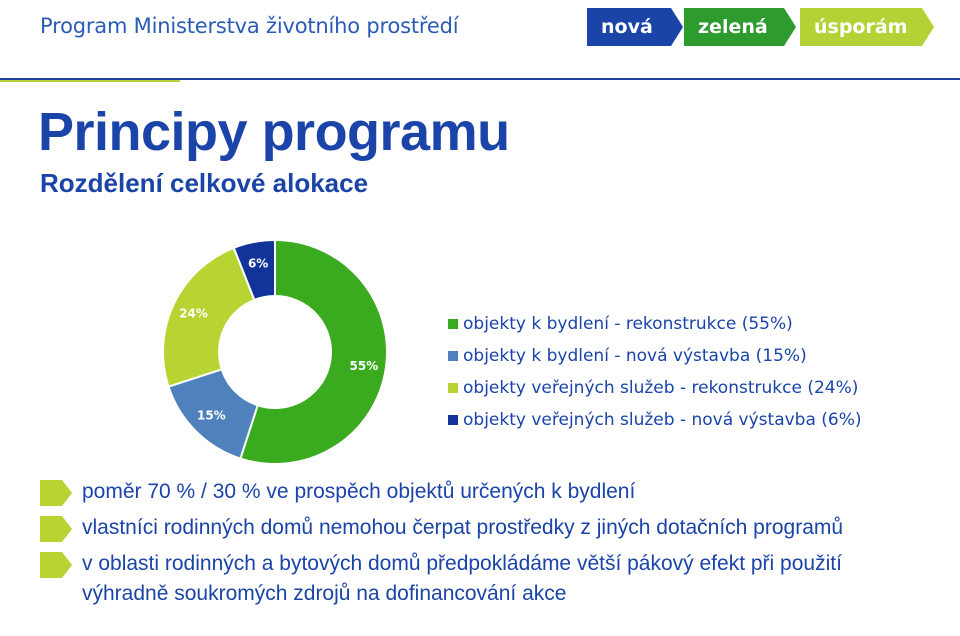 This screenshot has height=636, width=960. I want to click on logo-zelena: zelená, so click(740, 27).